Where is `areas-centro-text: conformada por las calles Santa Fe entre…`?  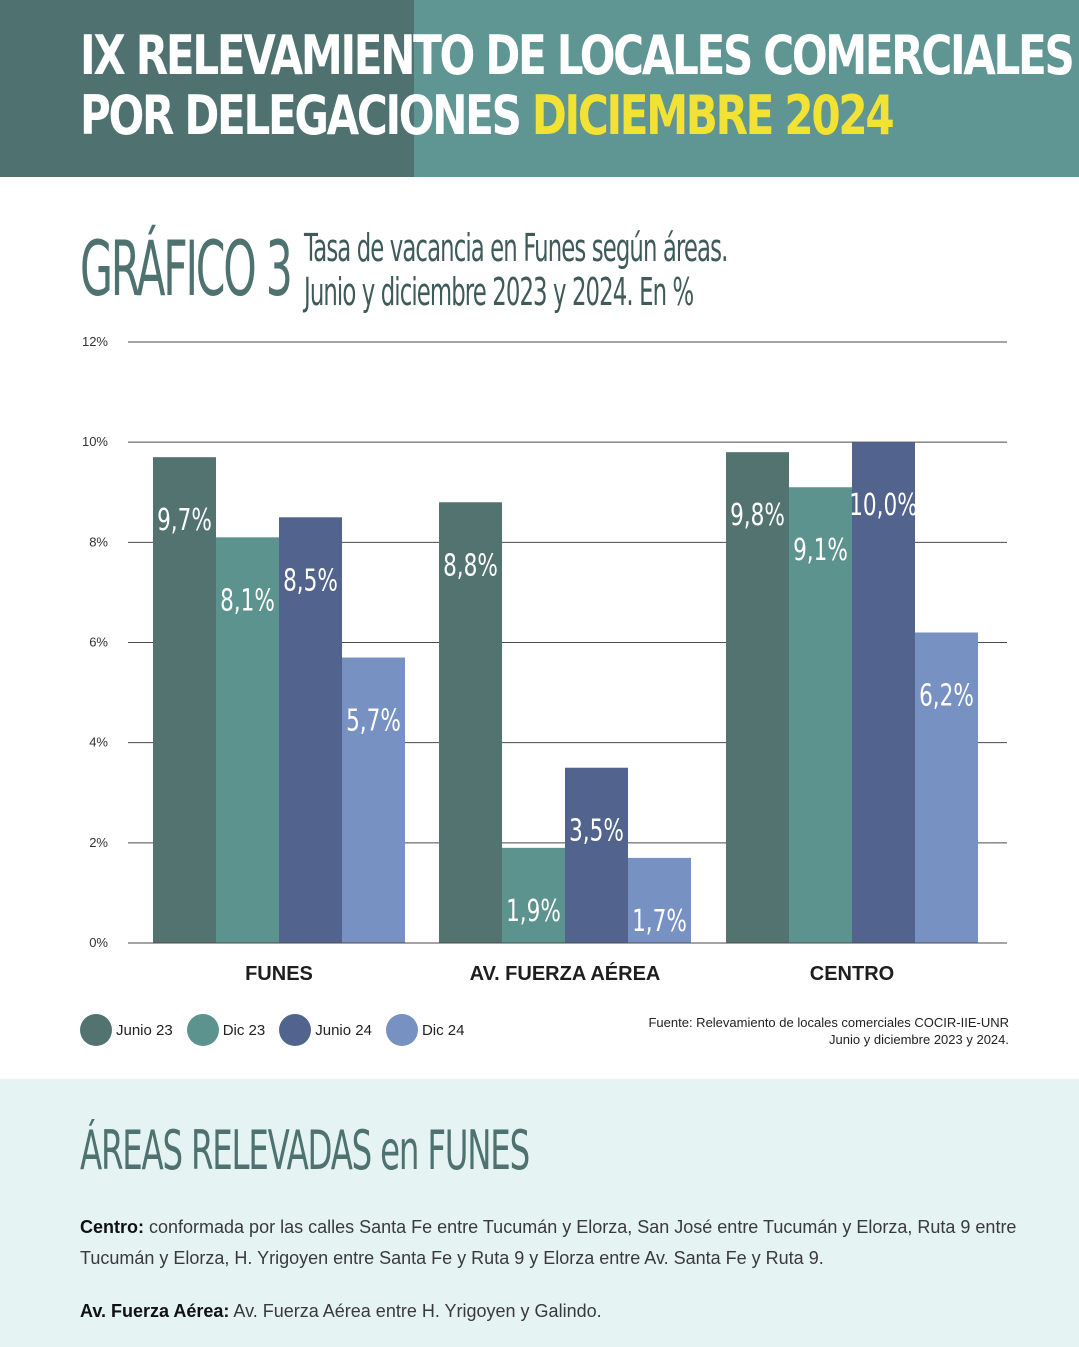
areas-centro-text: conformada por las calles Santa Fe entre… is located at coordinates (548, 1242).